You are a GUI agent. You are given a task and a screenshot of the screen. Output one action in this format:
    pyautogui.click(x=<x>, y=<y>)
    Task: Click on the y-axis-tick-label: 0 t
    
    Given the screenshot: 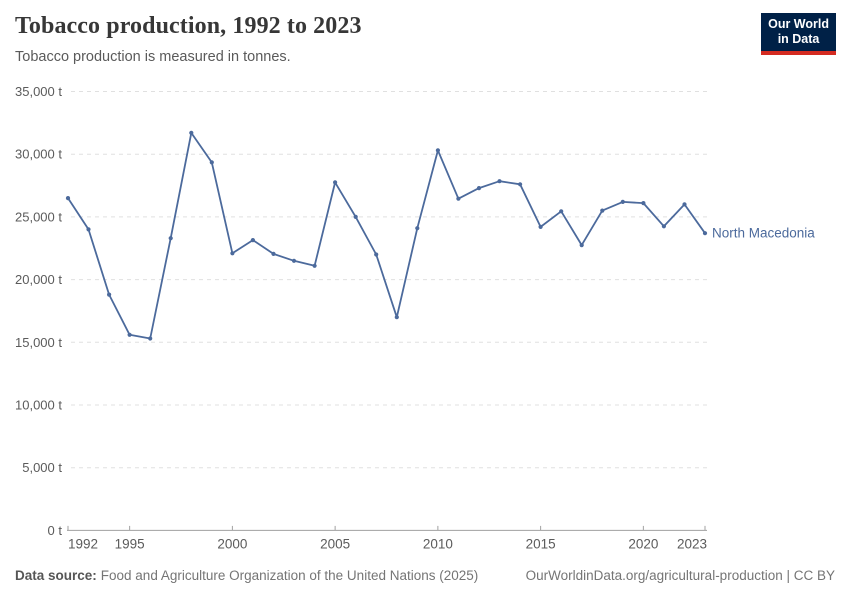 What is the action you would take?
    pyautogui.click(x=55, y=530)
    